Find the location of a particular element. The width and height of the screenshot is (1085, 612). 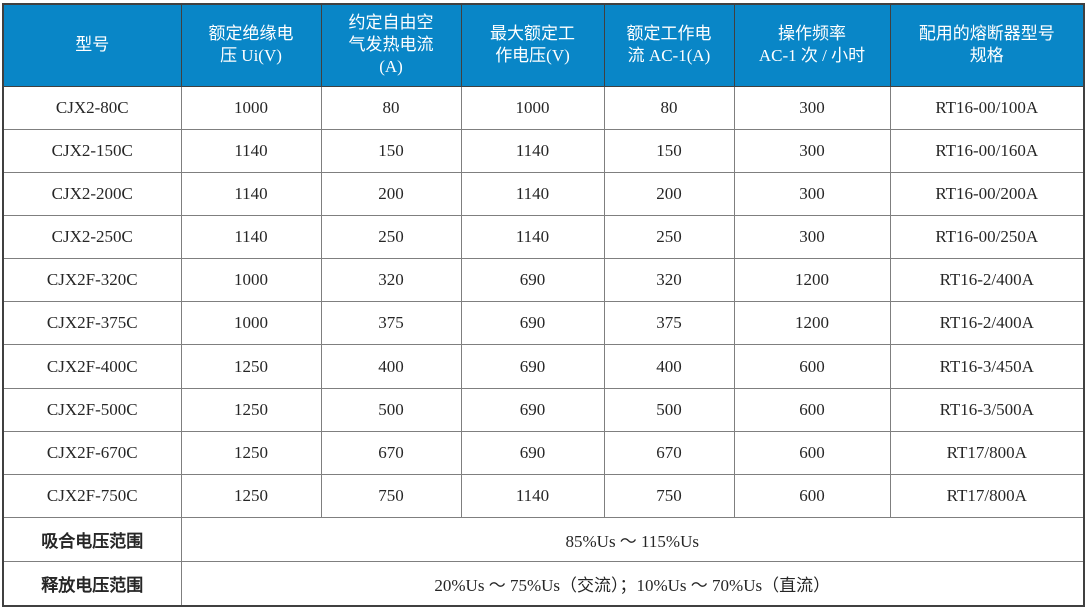

model-cell: CJX2-200C is located at coordinates (92, 193).